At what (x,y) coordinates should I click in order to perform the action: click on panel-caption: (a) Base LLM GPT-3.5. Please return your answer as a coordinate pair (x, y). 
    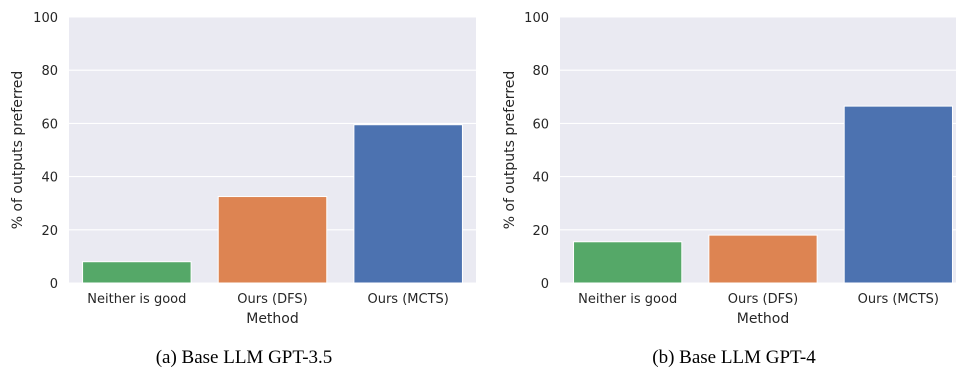
    Looking at the image, I should click on (244, 357).